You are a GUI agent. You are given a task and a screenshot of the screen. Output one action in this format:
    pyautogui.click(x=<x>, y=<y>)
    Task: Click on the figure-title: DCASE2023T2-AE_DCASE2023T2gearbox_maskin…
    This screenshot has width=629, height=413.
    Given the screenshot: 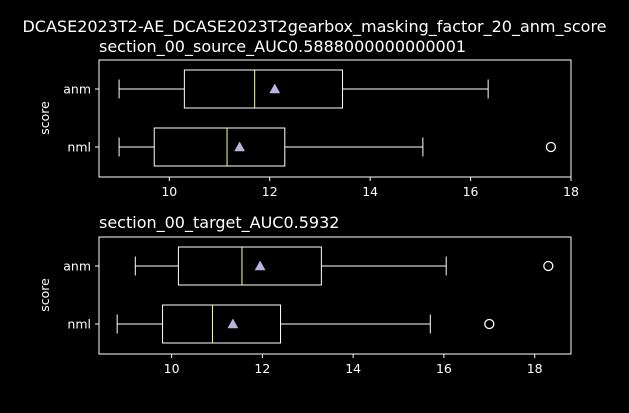 What is the action you would take?
    pyautogui.click(x=314, y=27)
    